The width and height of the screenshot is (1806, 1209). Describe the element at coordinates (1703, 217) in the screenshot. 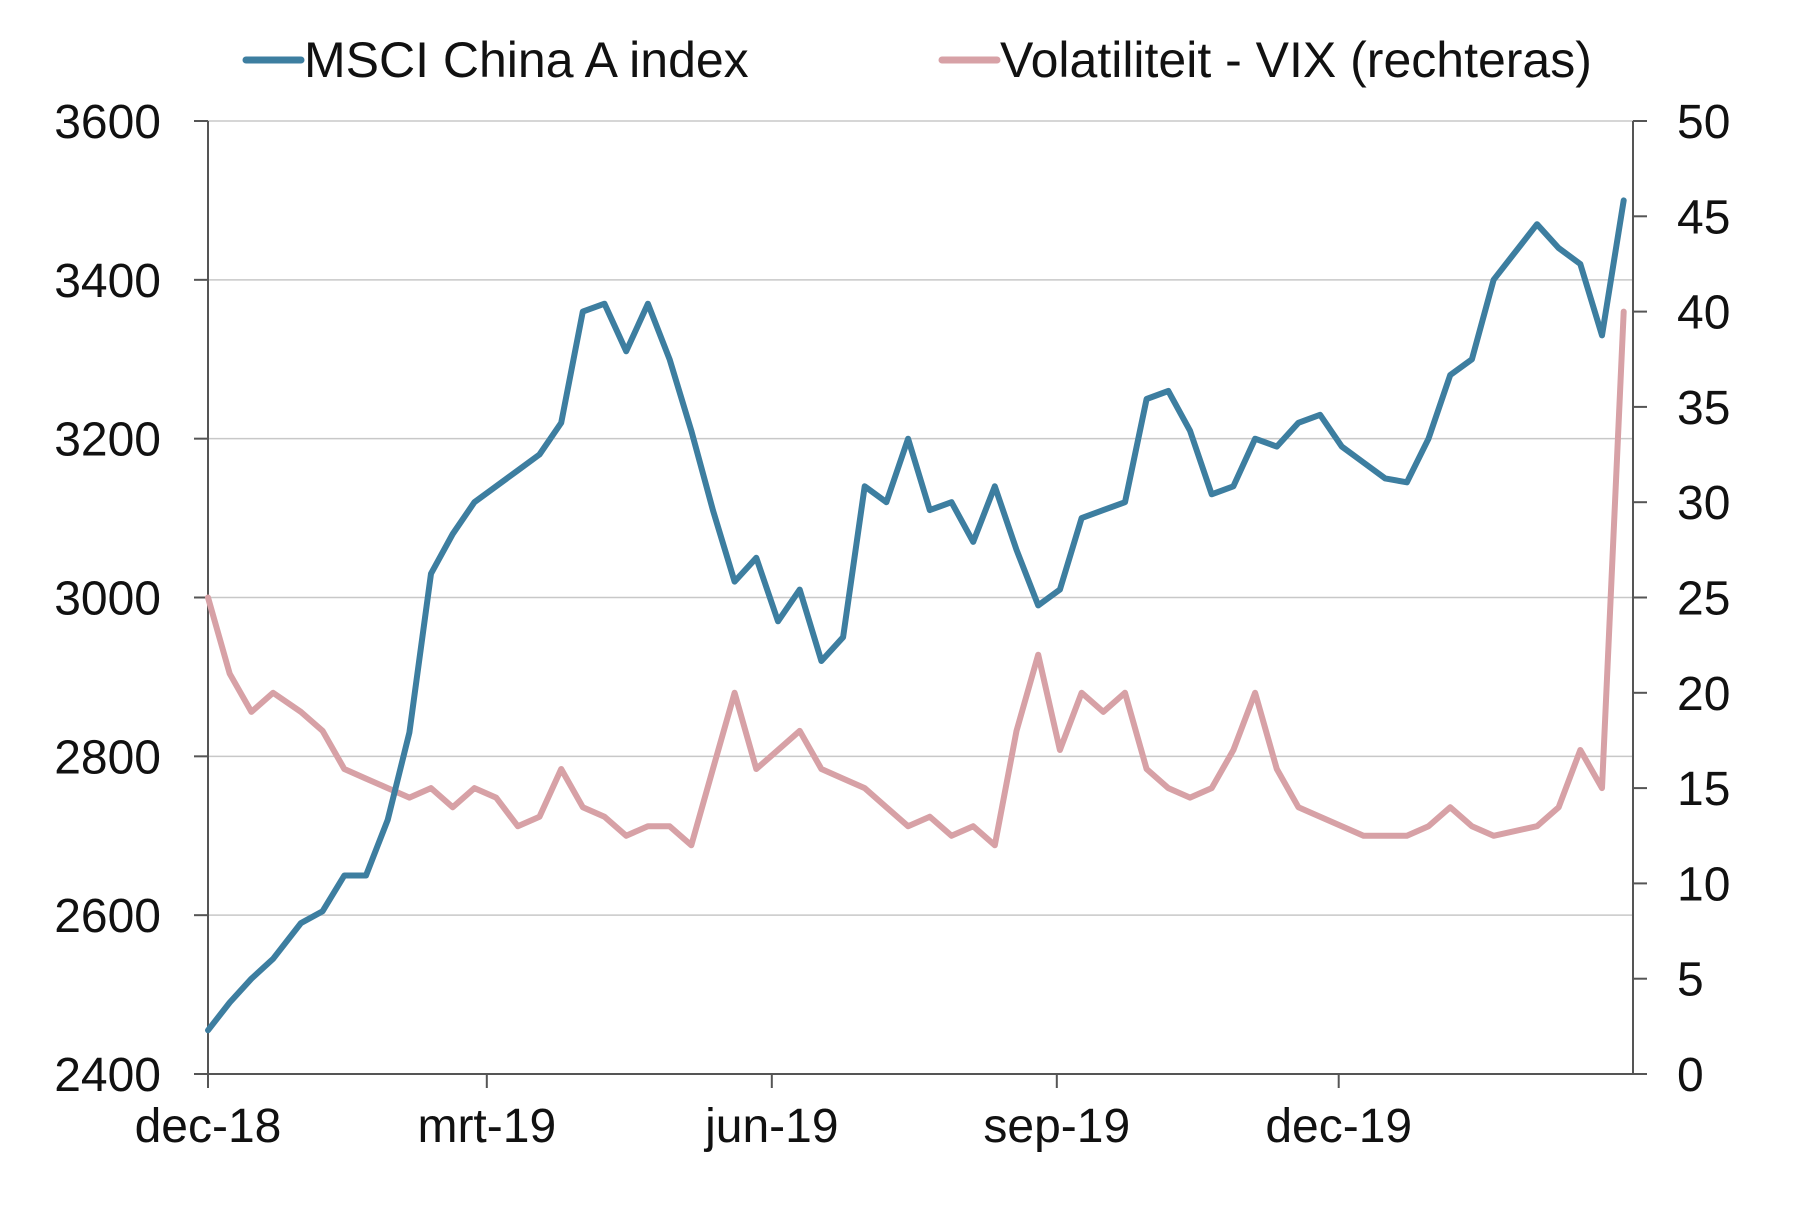

I see `y-right-tick-label: 45` at that location.